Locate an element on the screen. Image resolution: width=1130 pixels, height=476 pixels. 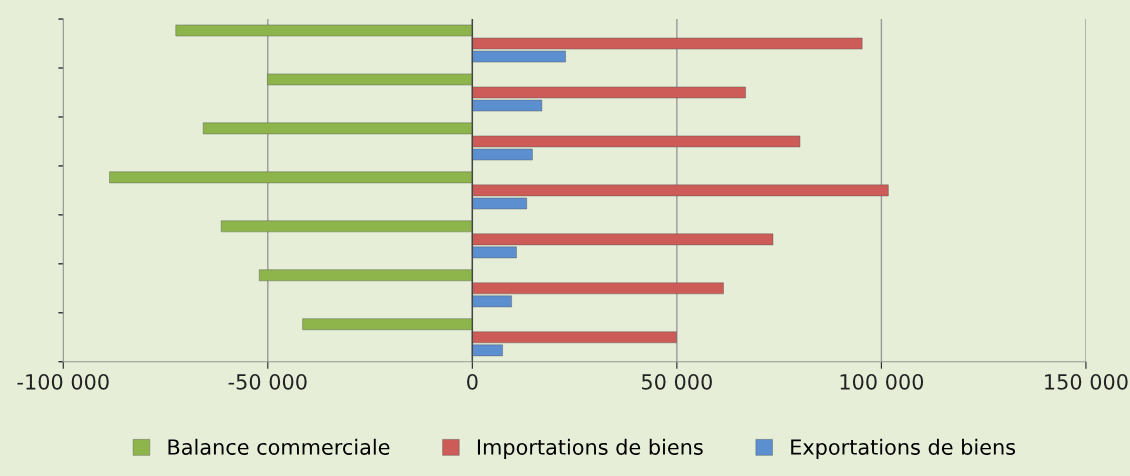
x-tick-label: -100 000 is located at coordinates (63, 381).